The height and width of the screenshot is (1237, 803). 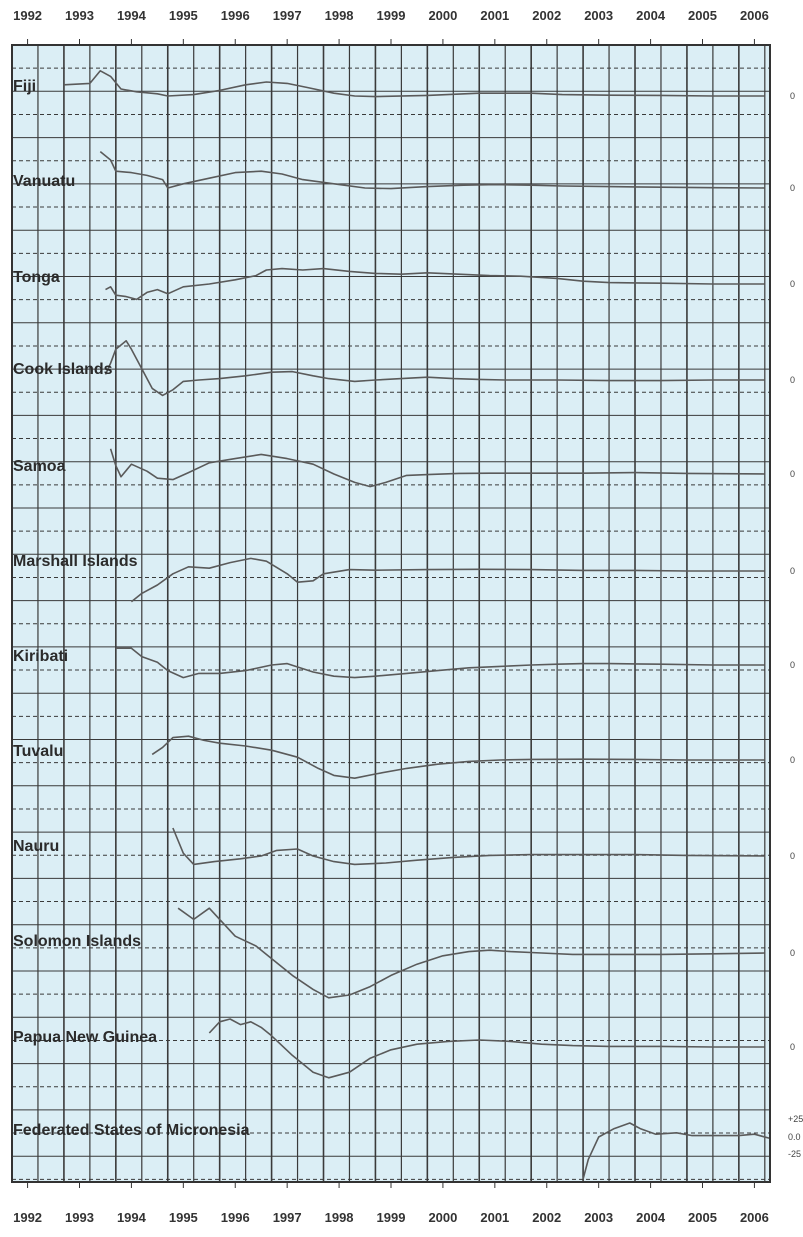 I want to click on series-label: Nauru, so click(x=36, y=846).